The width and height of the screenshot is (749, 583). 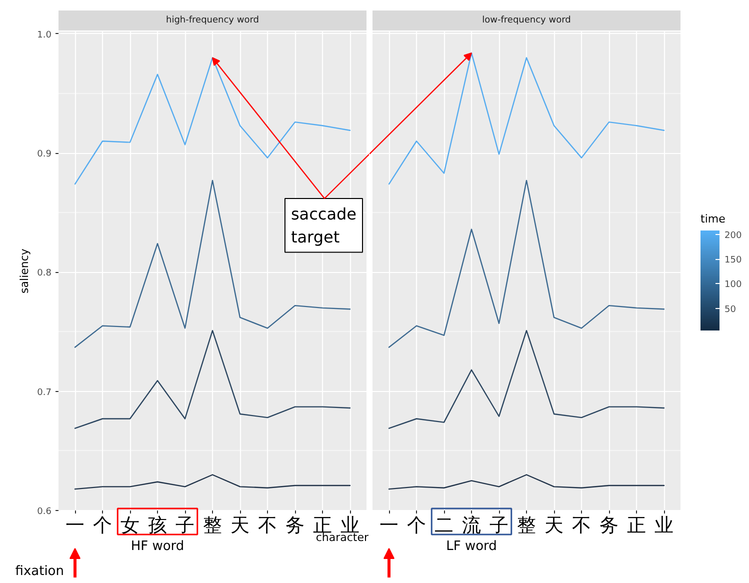 I want to click on x-tick-label: 业, so click(x=664, y=525).